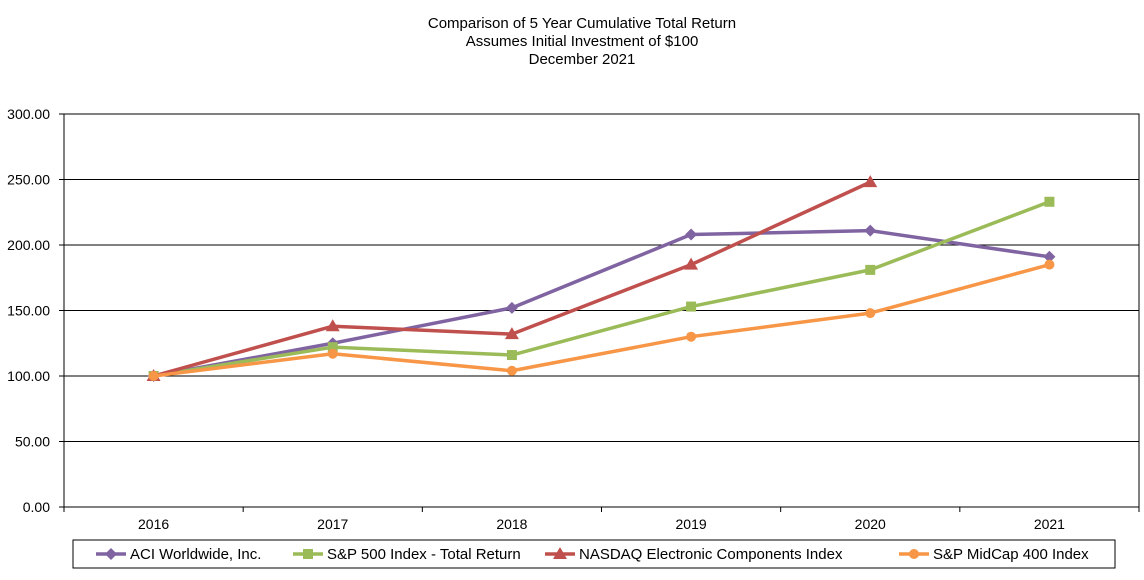  Describe the element at coordinates (36, 507) in the screenshot. I see `y-tick-label: 0.00` at that location.